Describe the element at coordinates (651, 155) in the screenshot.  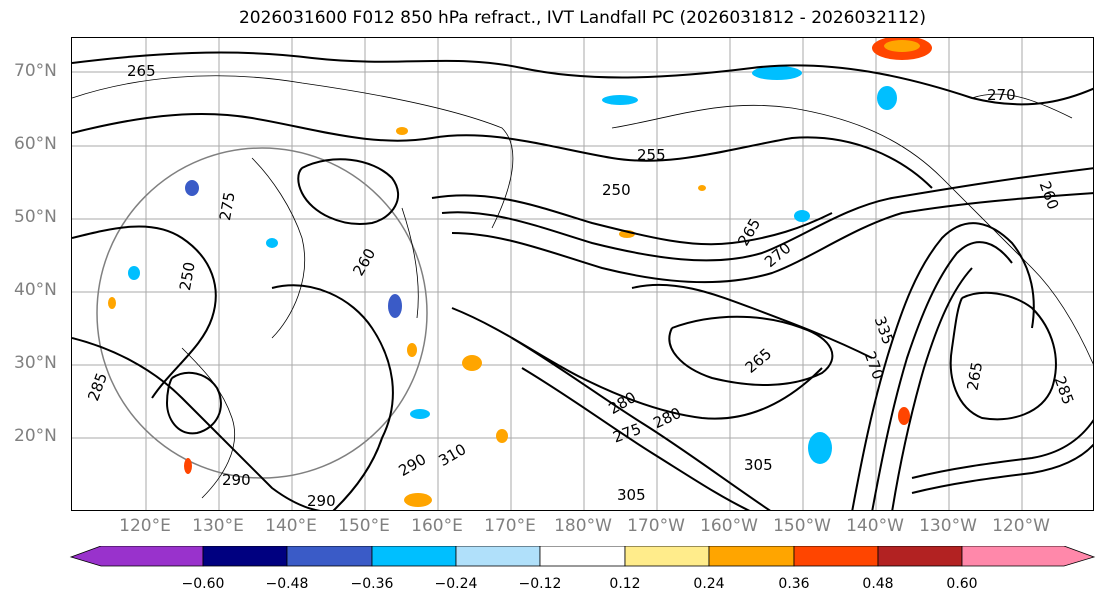
I see `contour-label: 255` at that location.